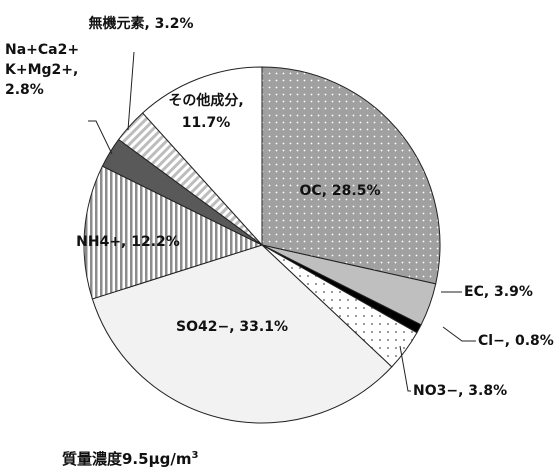 The height and width of the screenshot is (474, 560). I want to click on slice-label-line: Cl−, 0.8%, so click(516, 341).